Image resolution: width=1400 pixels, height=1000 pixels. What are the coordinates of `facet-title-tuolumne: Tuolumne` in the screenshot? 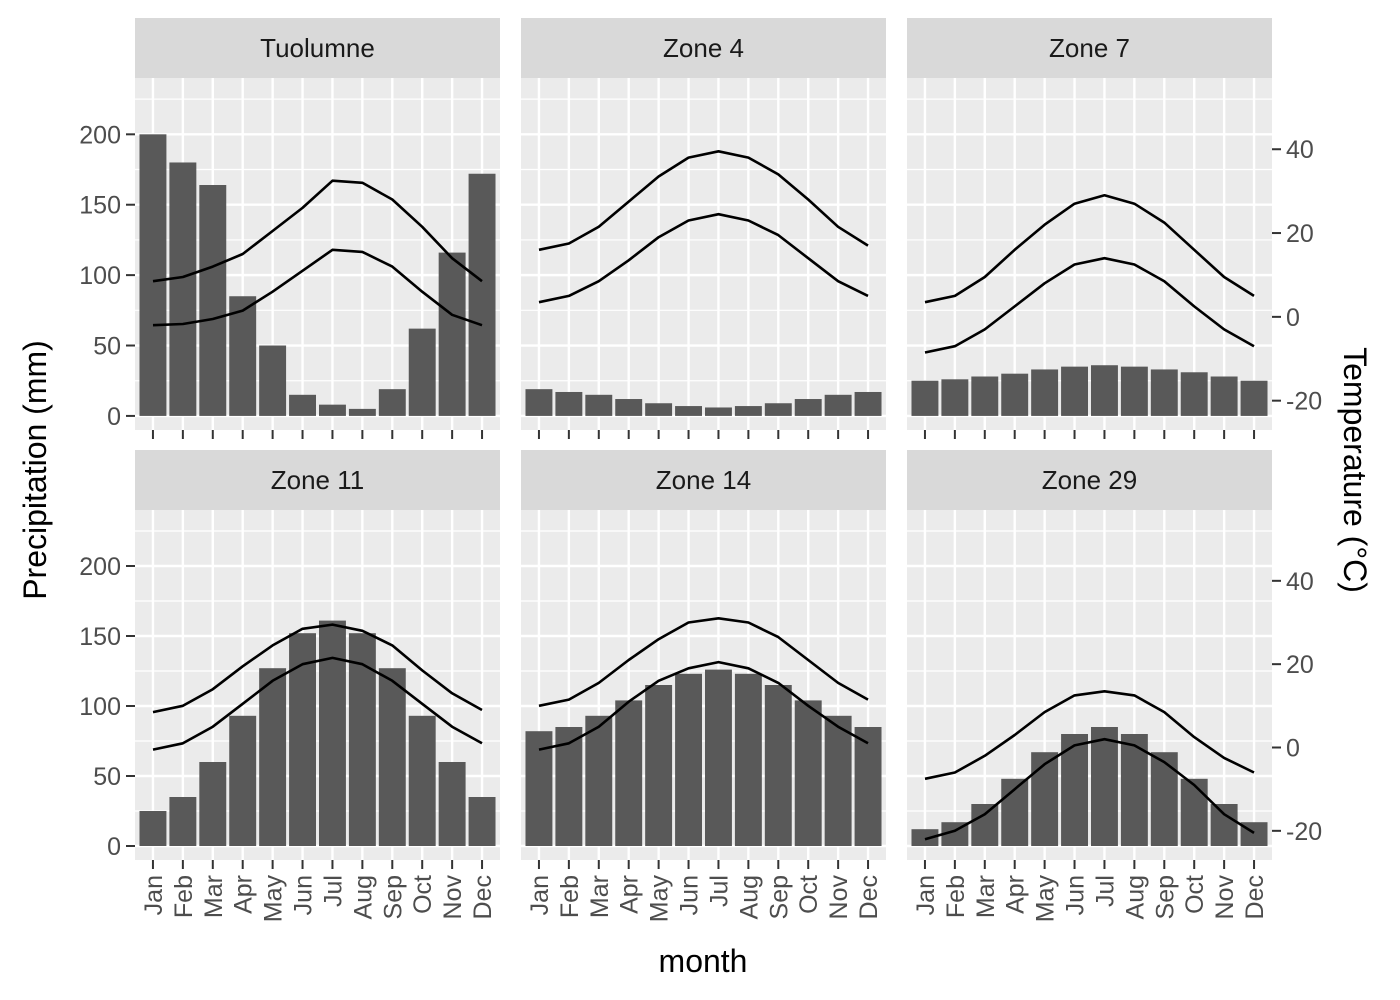 It's located at (317, 48).